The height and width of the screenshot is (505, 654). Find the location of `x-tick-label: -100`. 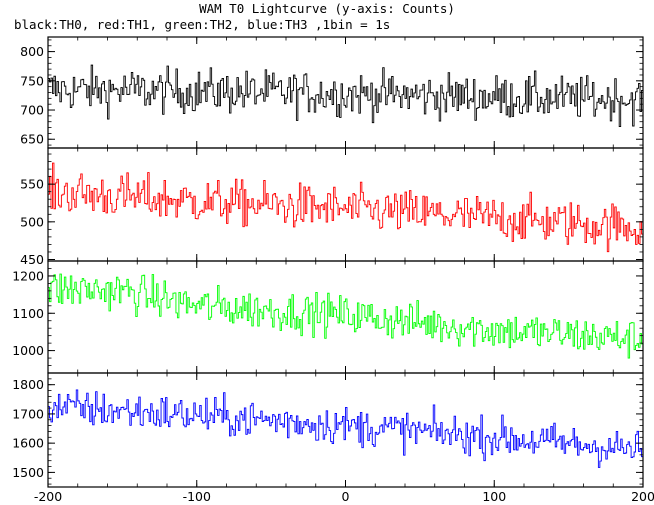

x-tick-label: -100 is located at coordinates (197, 496).